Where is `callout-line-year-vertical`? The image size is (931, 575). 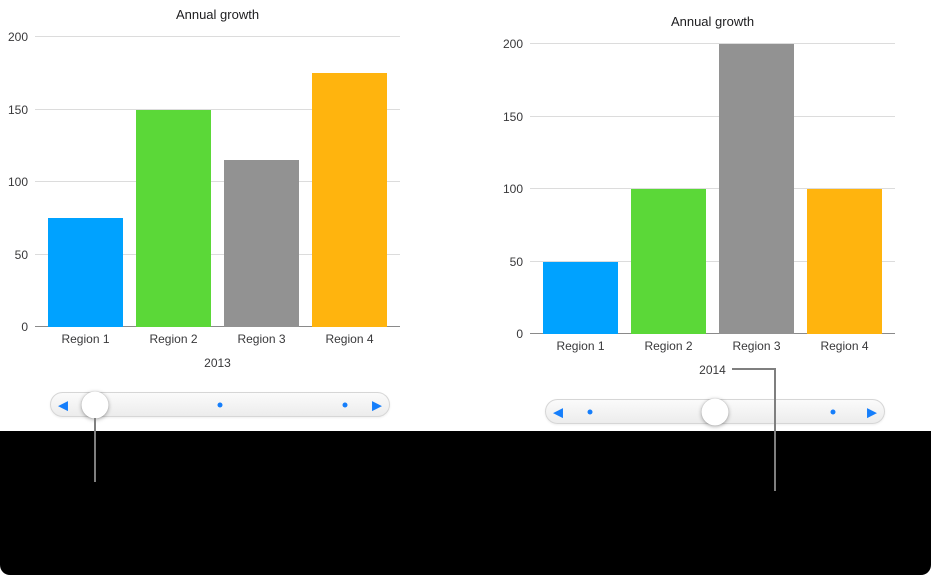 callout-line-year-vertical is located at coordinates (775, 429).